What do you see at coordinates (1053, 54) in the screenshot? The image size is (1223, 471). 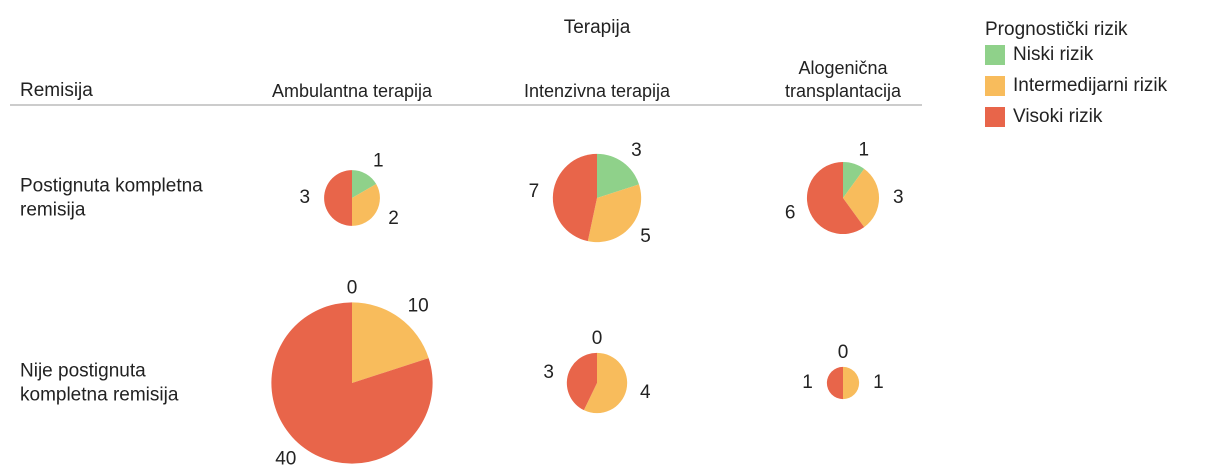 I see `legend-label: Niski rizik` at bounding box center [1053, 54].